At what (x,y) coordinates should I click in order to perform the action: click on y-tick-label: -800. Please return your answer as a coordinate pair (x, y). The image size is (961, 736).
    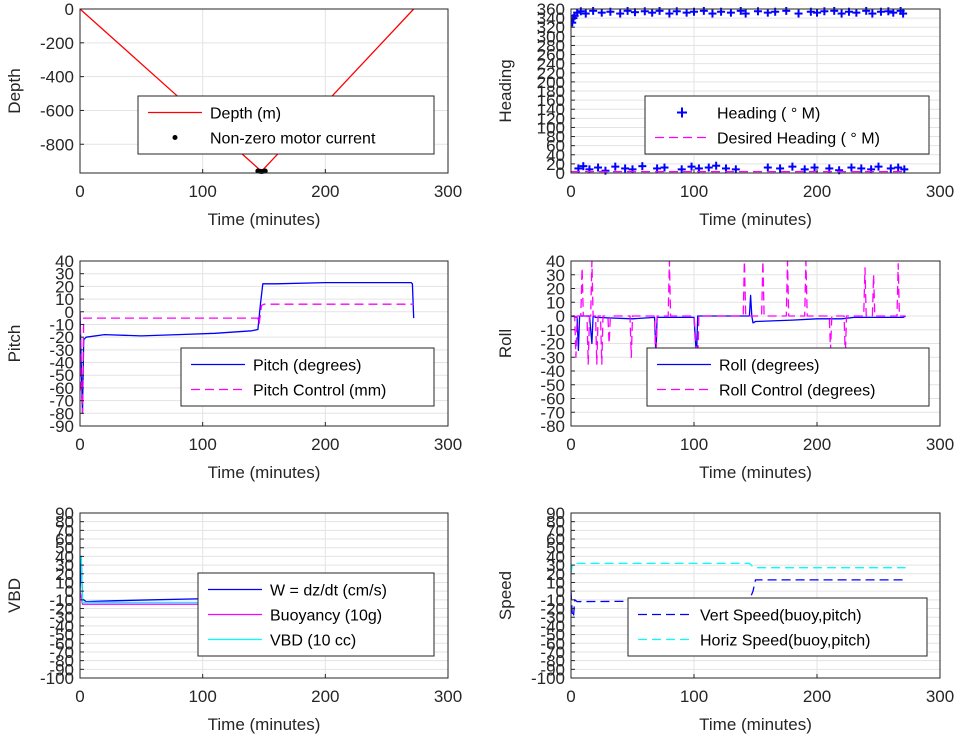
    Looking at the image, I should click on (57, 144).